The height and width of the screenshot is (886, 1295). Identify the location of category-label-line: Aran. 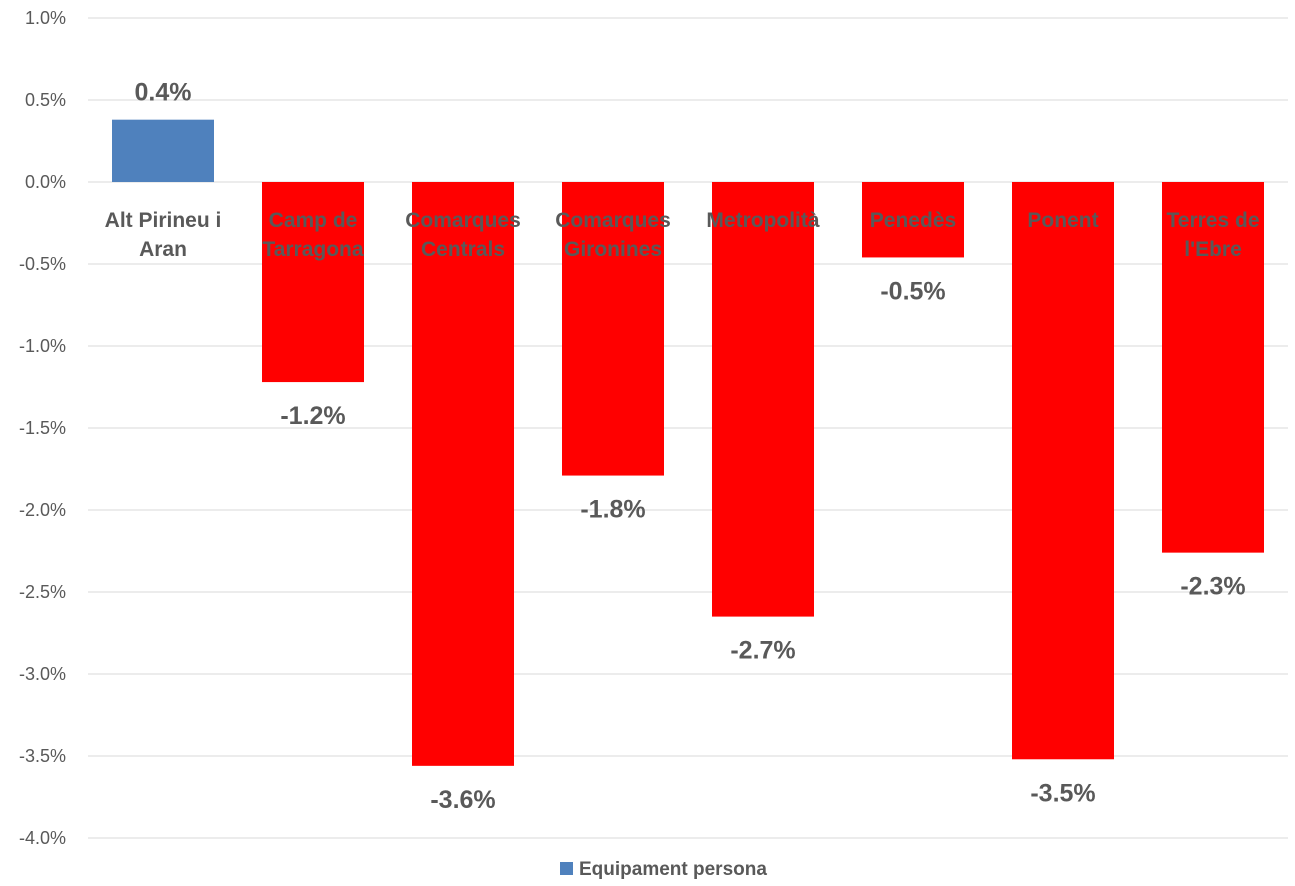
(163, 249).